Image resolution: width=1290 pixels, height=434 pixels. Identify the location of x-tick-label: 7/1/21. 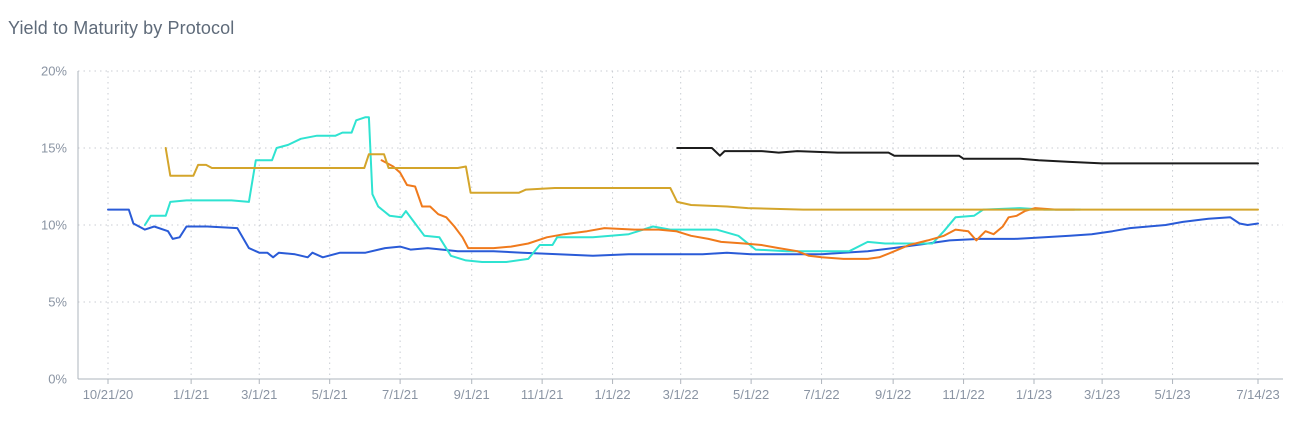
(400, 394).